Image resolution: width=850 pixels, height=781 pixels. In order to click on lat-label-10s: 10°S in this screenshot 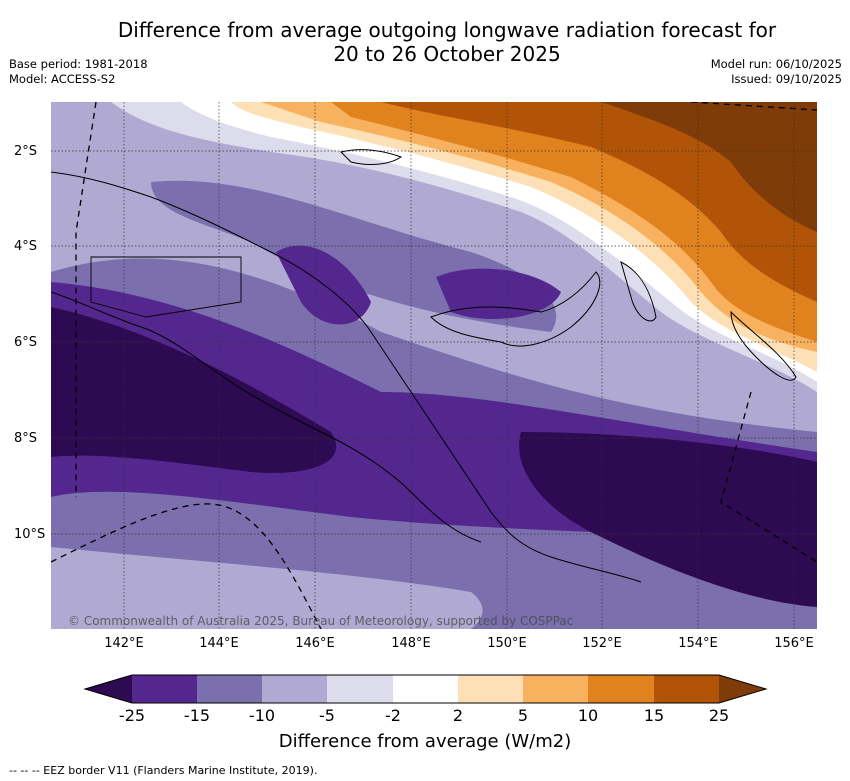, I will do `click(30, 534)`.